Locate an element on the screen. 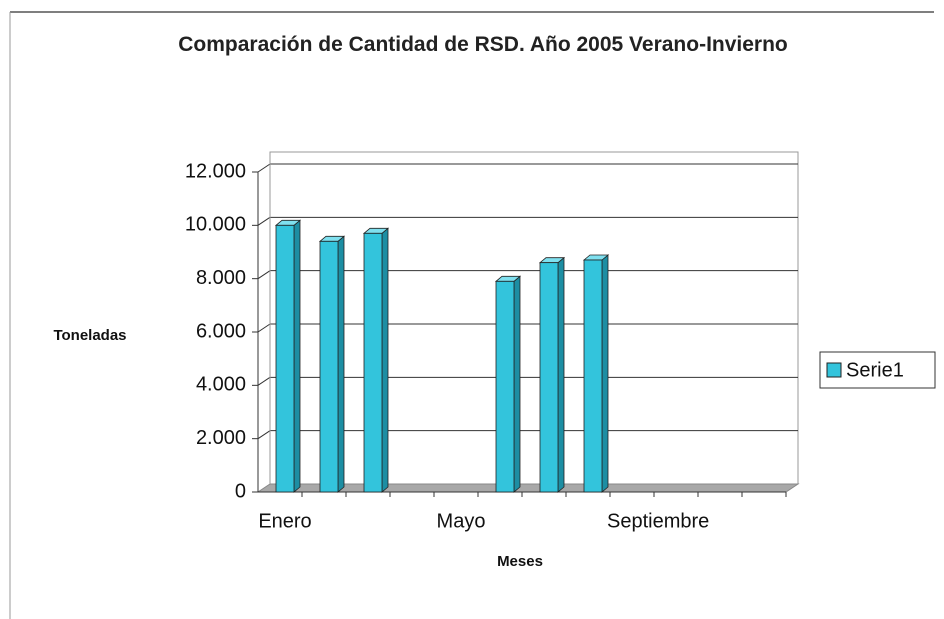 This screenshot has height=619, width=944. y-tick-label: 8.000 is located at coordinates (221, 278).